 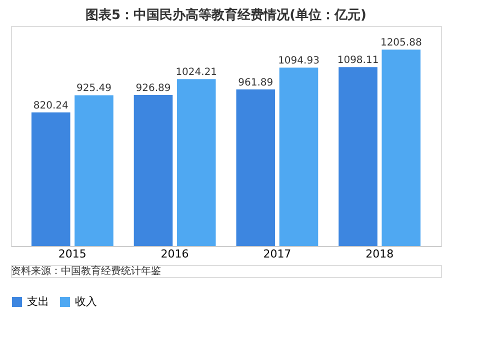 What do you see at coordinates (299, 61) in the screenshot?
I see `data-label: 1094.93` at bounding box center [299, 61].